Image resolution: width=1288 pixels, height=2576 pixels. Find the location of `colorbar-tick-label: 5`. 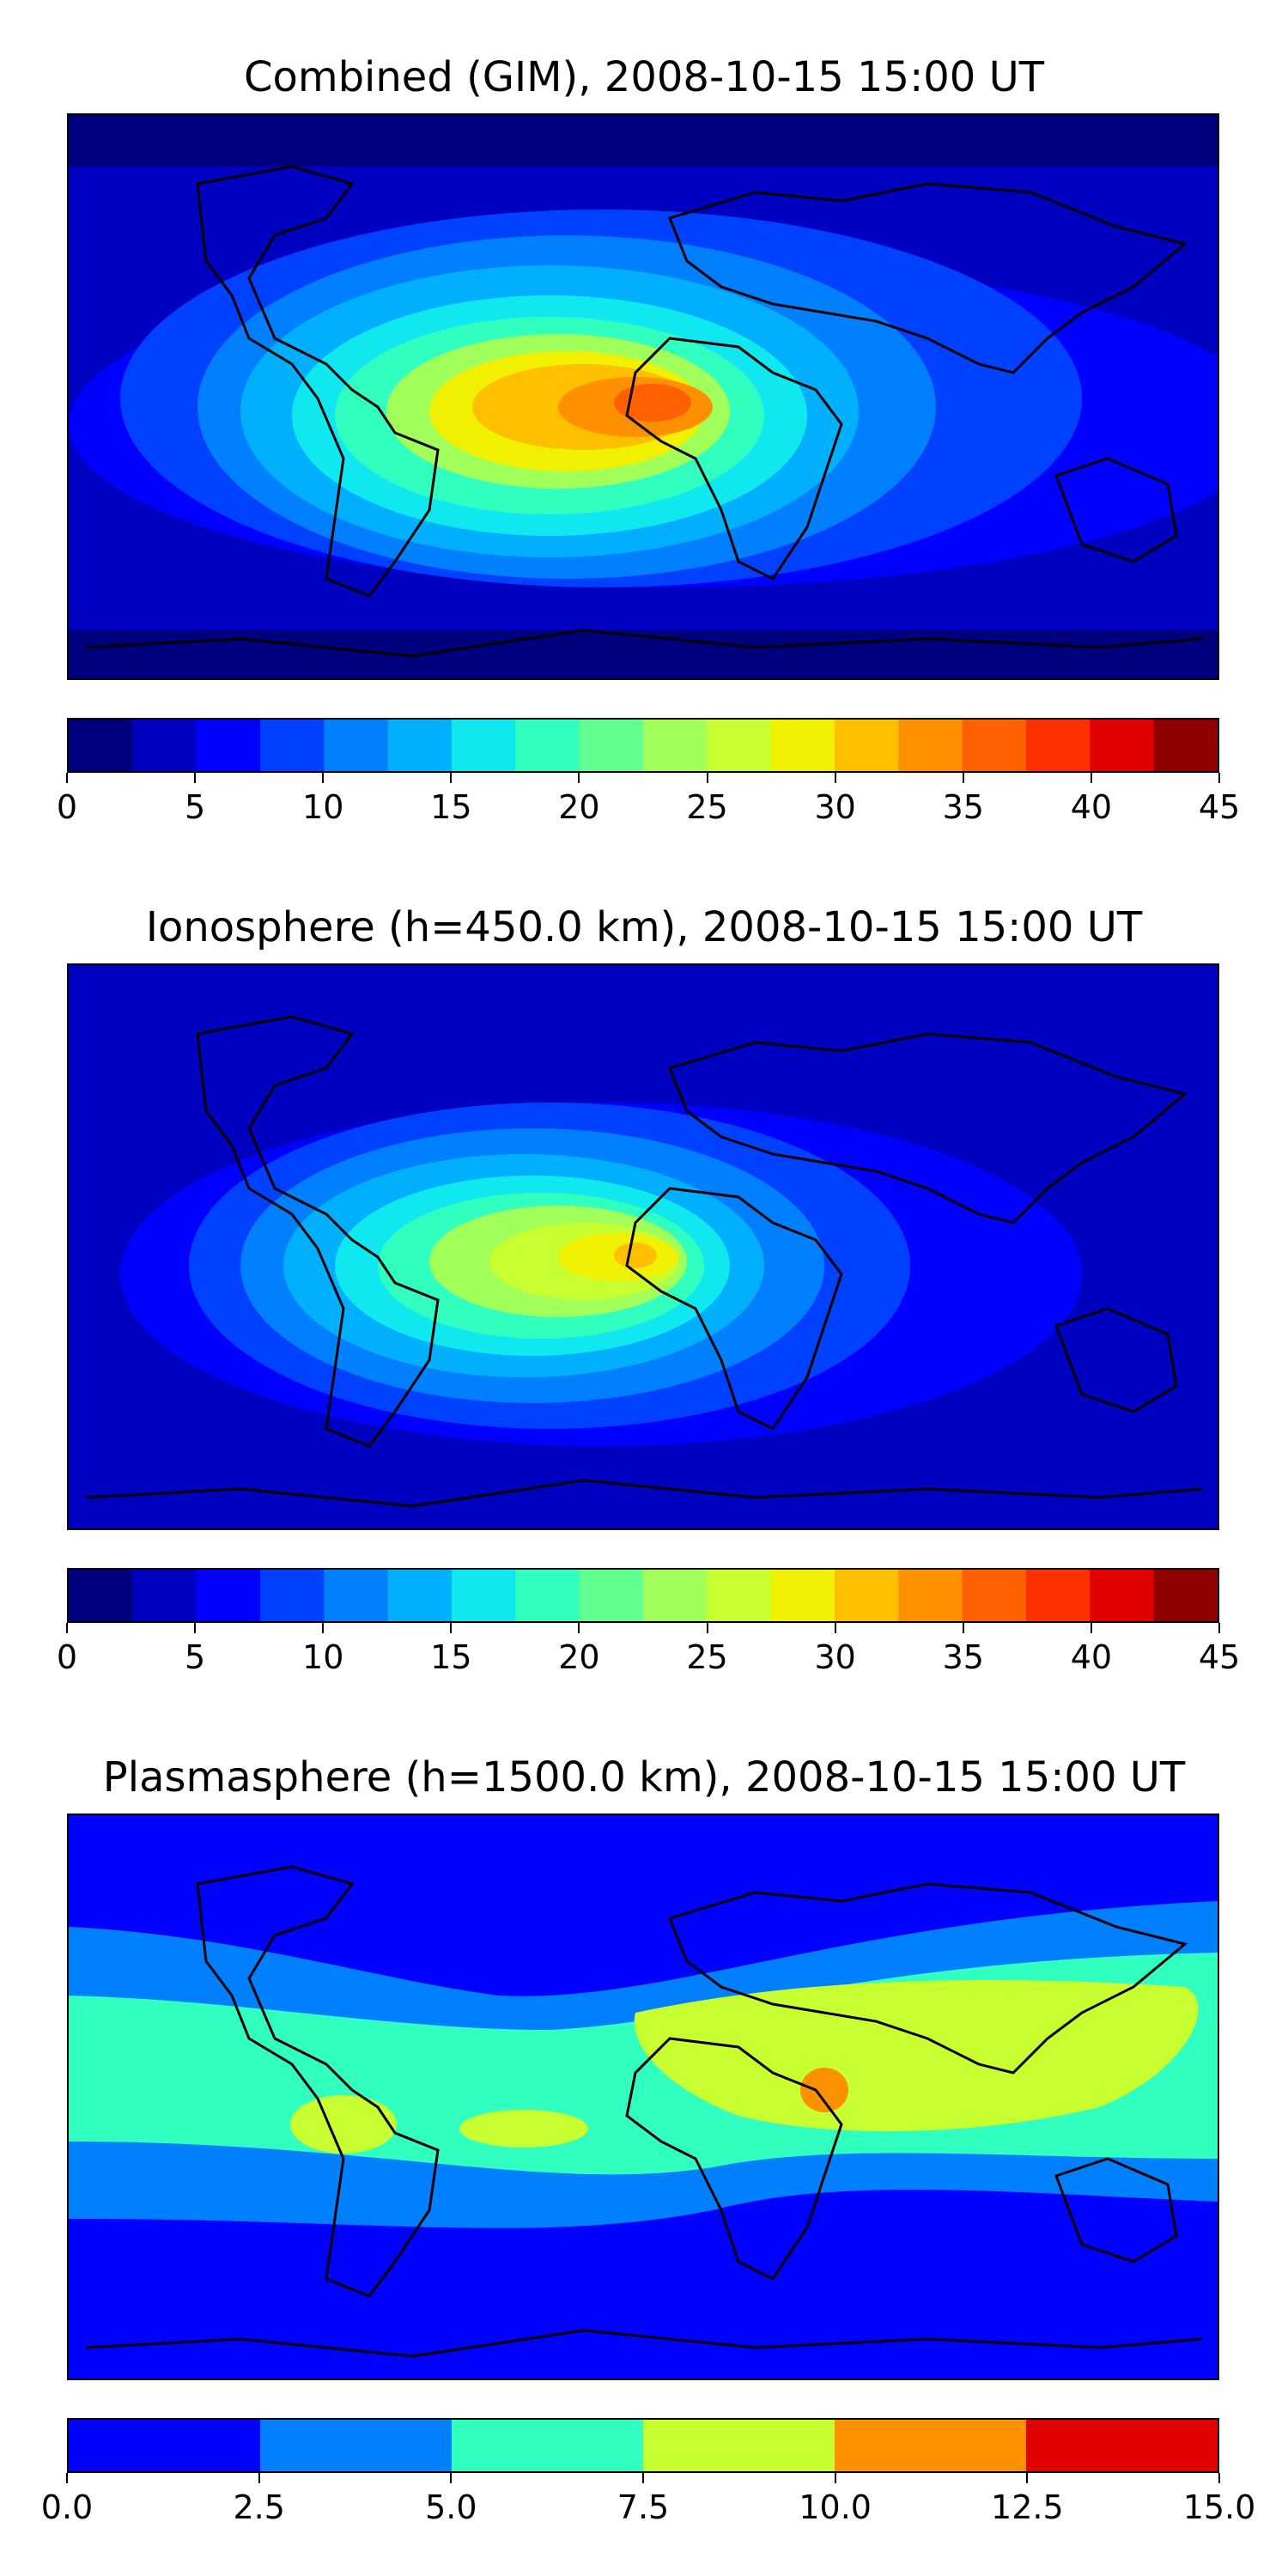

colorbar-tick-label: 5 is located at coordinates (196, 807).